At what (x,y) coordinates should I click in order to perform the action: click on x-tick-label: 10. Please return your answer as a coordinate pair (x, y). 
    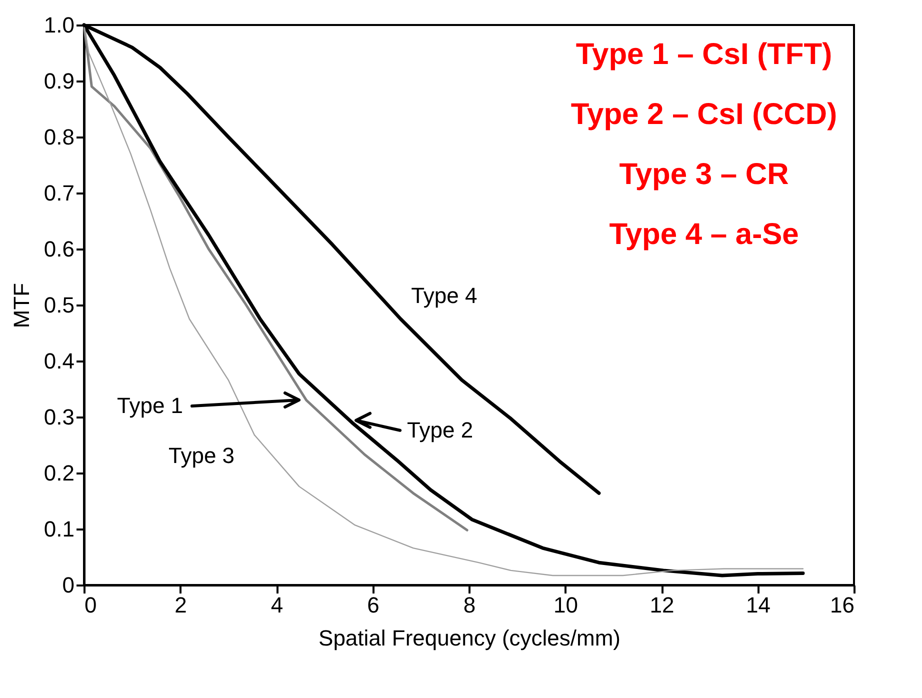
    Looking at the image, I should click on (566, 605).